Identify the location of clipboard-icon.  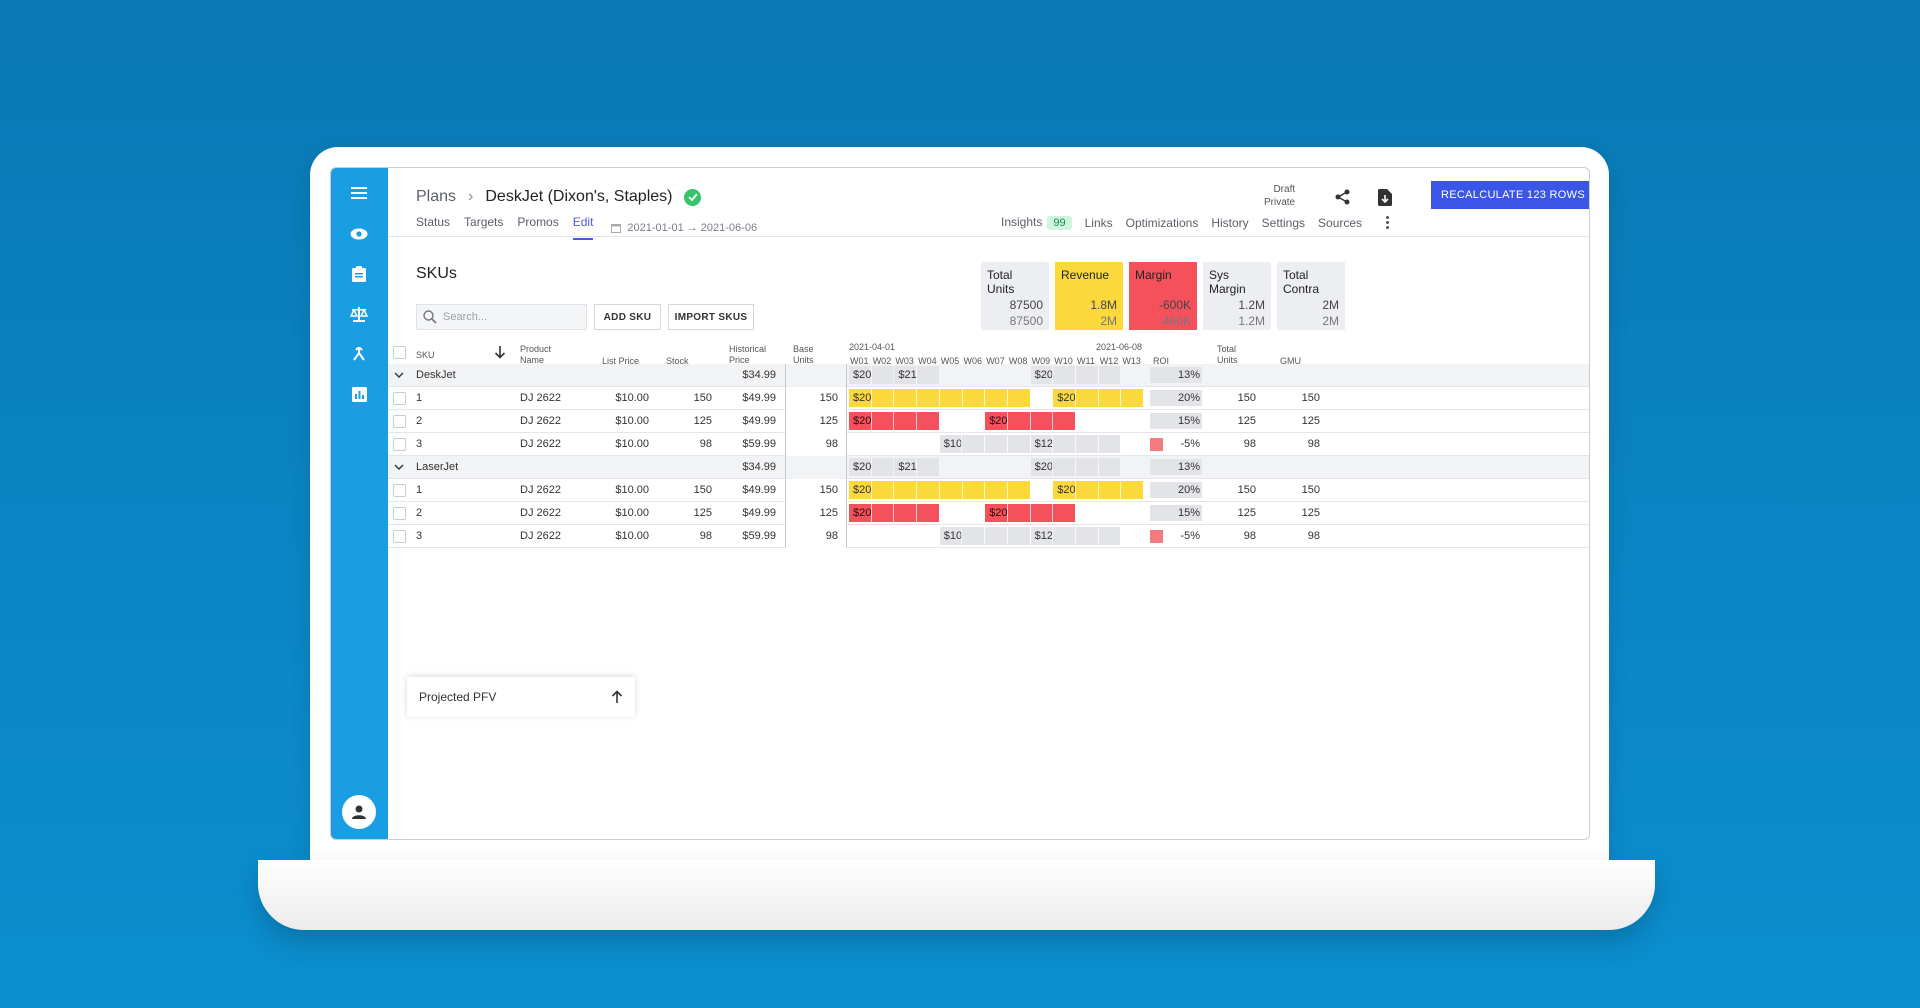
(359, 274).